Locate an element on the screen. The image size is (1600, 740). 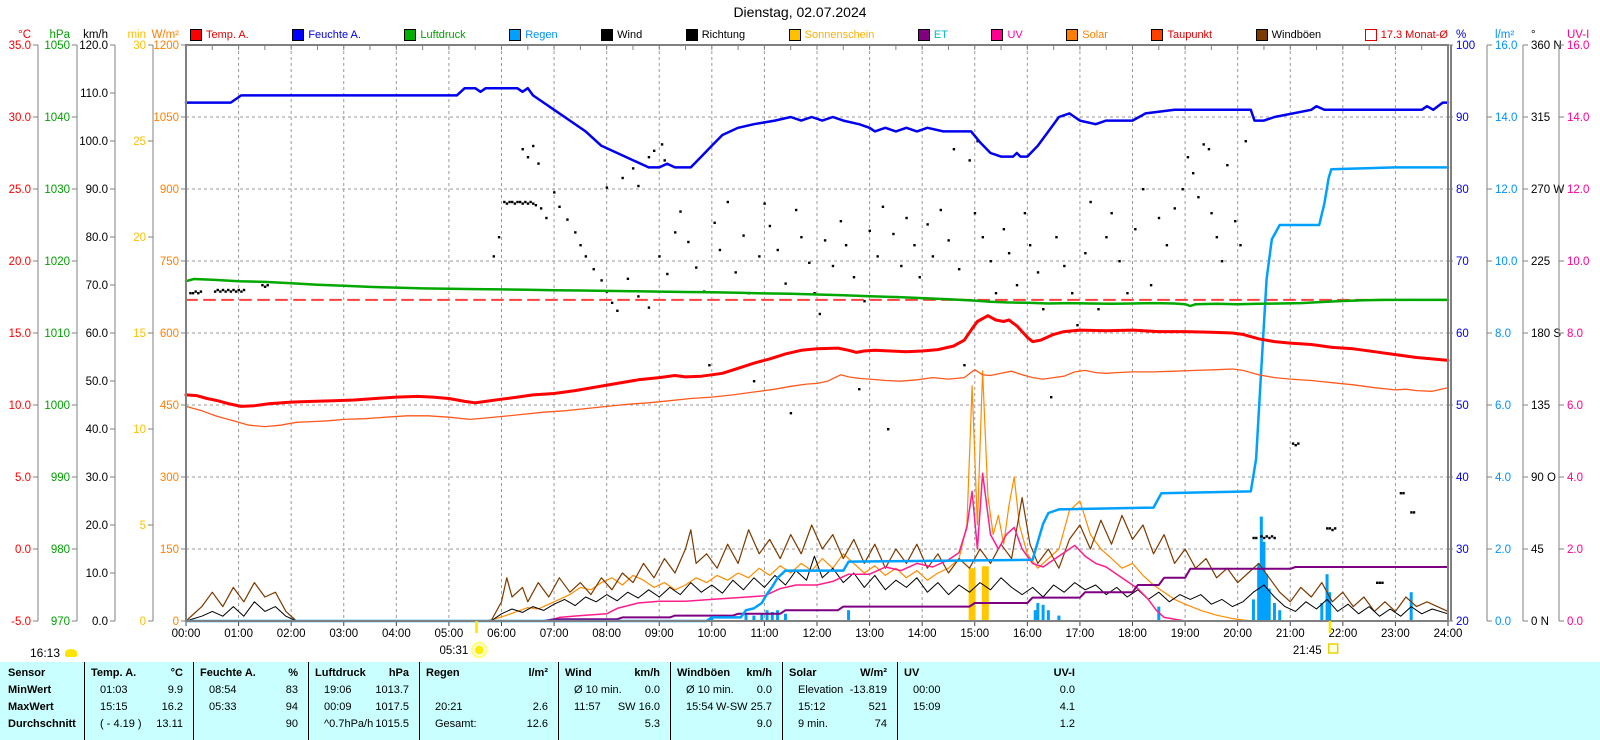
table-col-wind: Wind km/h Ø 10 min. 0.0 11:57 SW 16.0 5.3 is located at coordinates (614, 701).